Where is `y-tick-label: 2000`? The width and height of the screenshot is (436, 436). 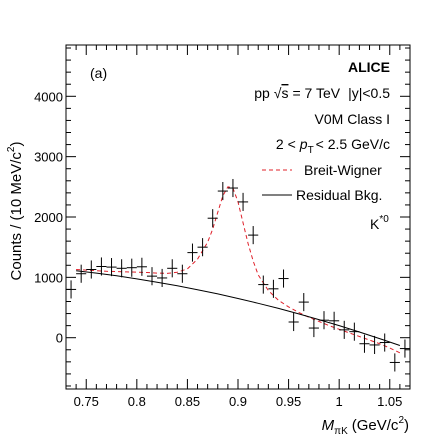 y-tick-label: 2000 is located at coordinates (48, 217).